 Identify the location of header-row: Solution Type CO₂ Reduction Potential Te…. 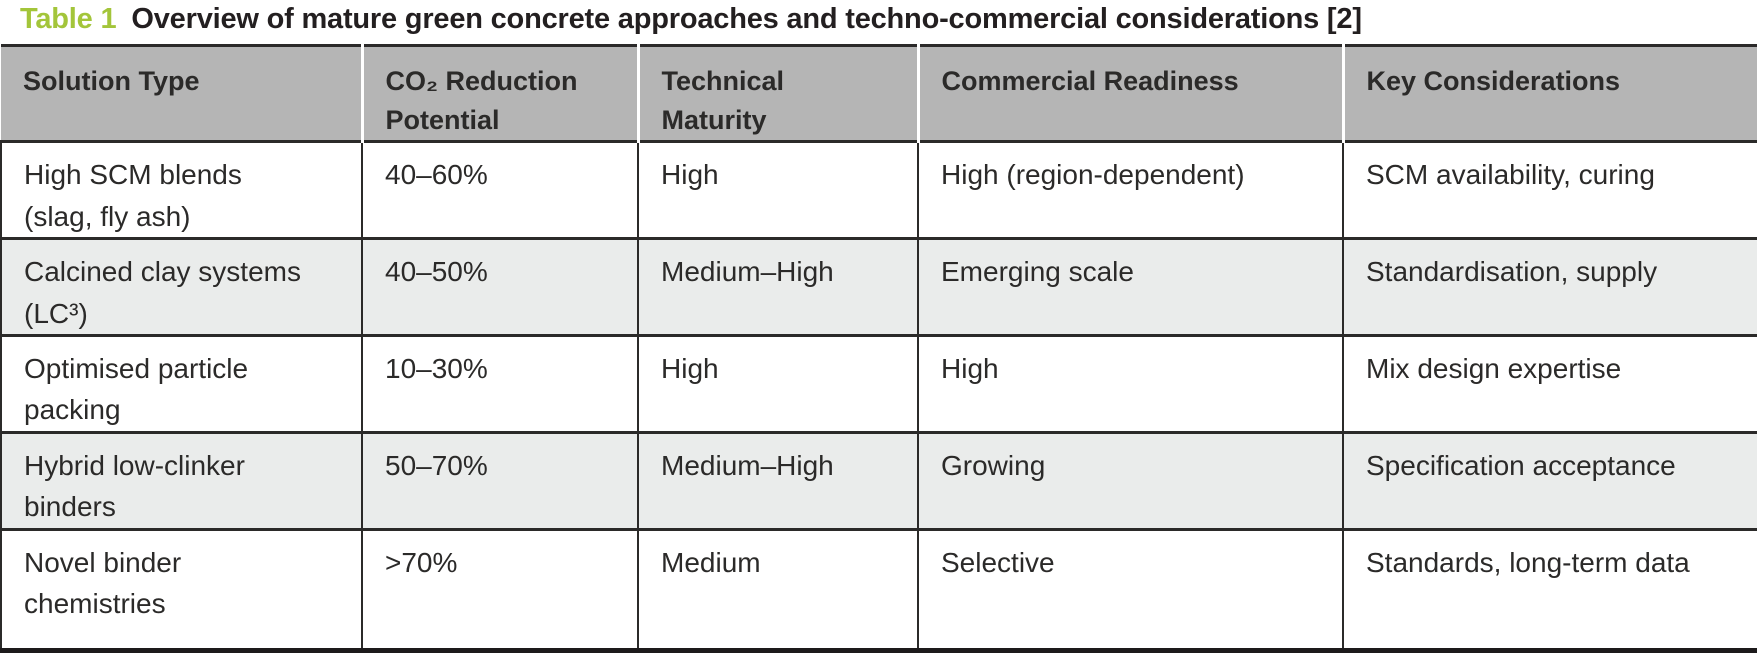
(879, 93).